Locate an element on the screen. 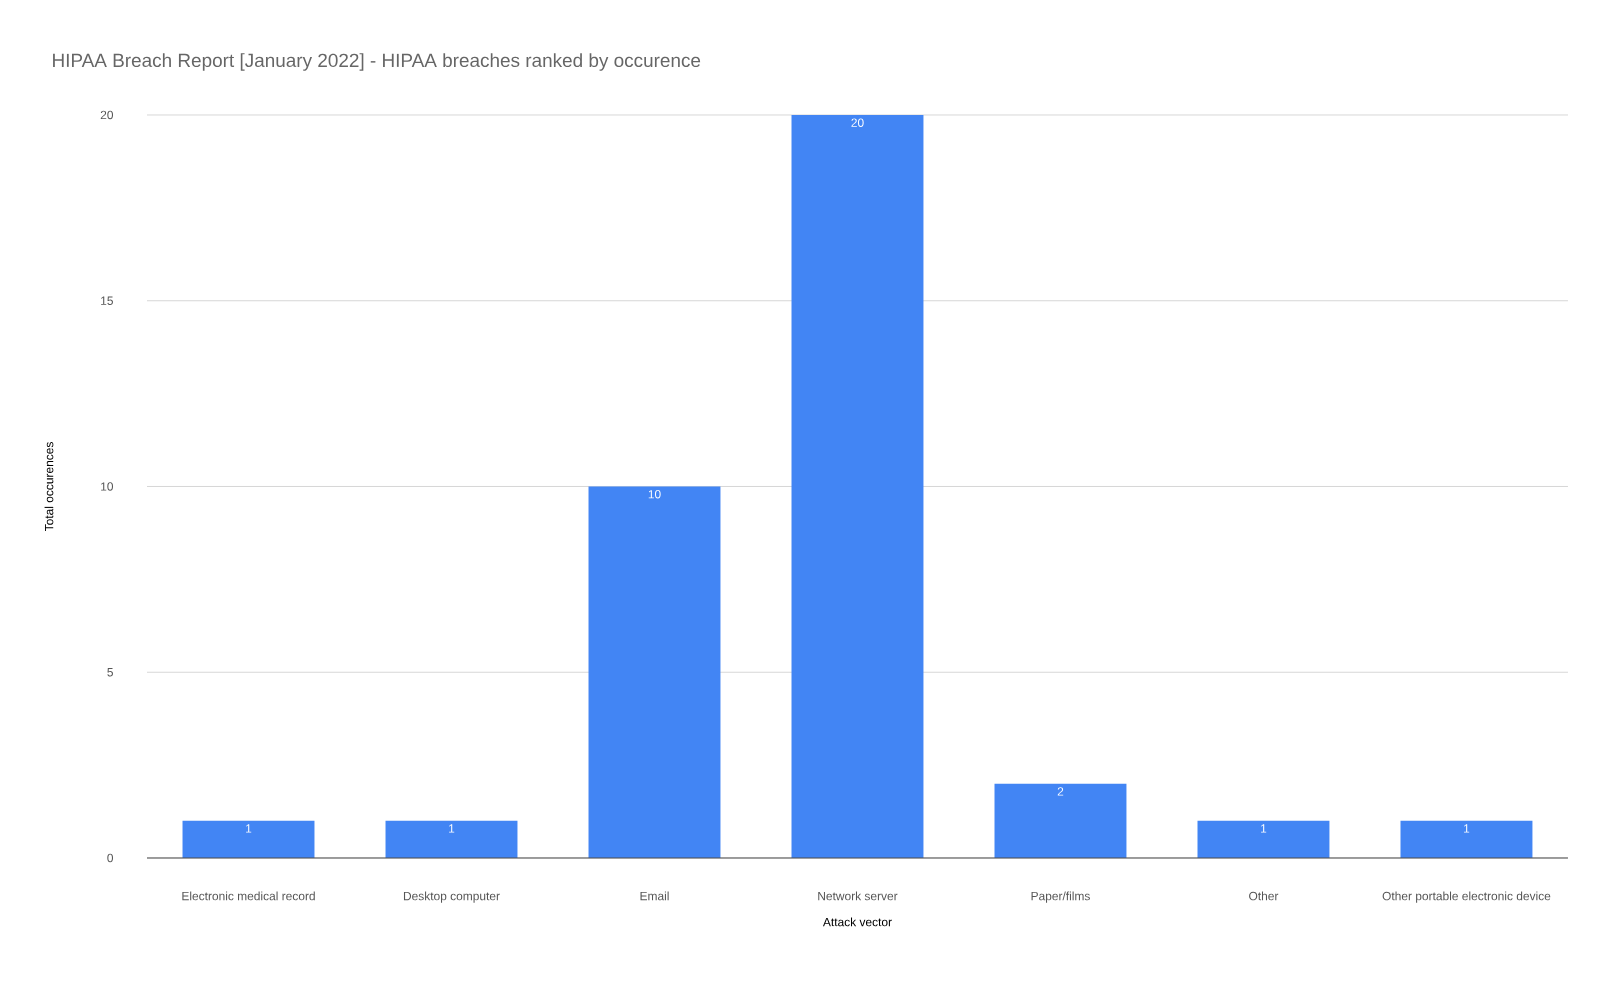  y-tick-label: 20 is located at coordinates (107, 115).